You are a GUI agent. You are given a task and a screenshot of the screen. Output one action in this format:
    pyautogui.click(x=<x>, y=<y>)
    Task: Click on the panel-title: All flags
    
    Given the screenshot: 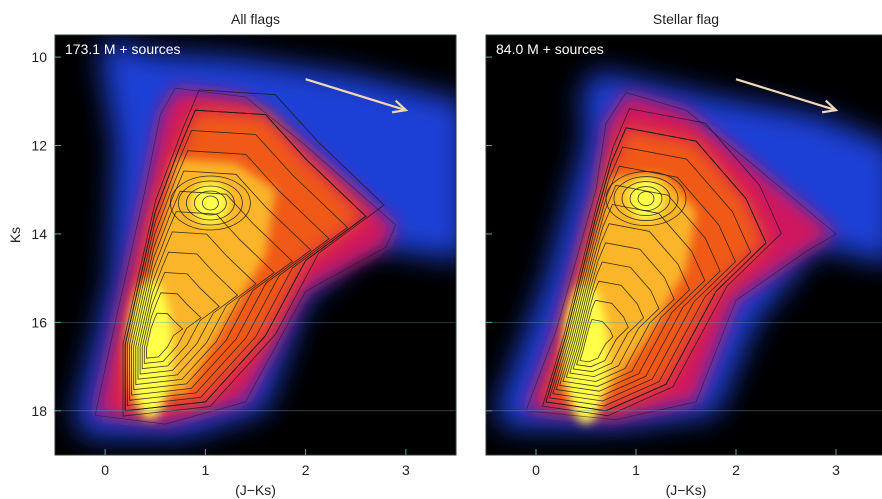 What is the action you would take?
    pyautogui.click(x=255, y=19)
    